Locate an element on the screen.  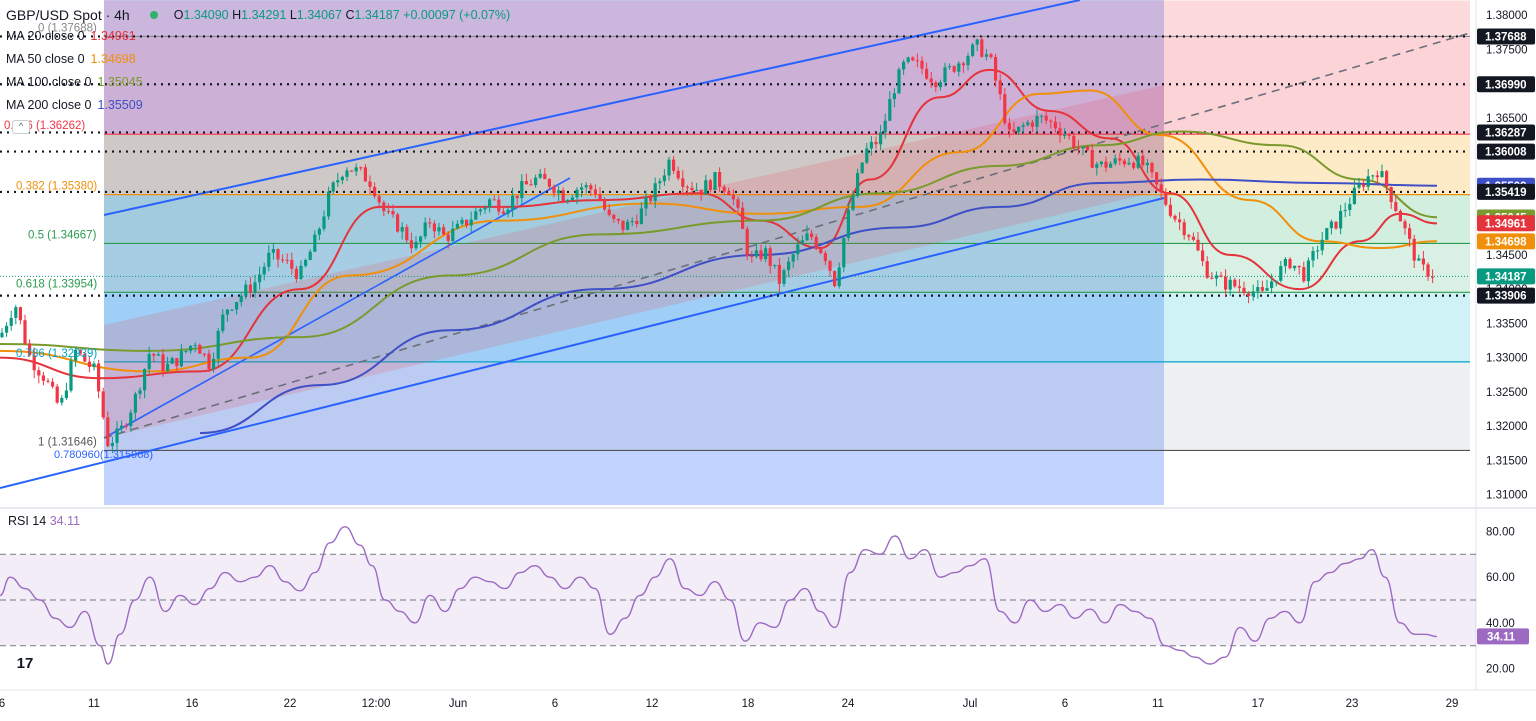
ma100-legend: MA 100 close 0 1.35045 is located at coordinates (74, 81).